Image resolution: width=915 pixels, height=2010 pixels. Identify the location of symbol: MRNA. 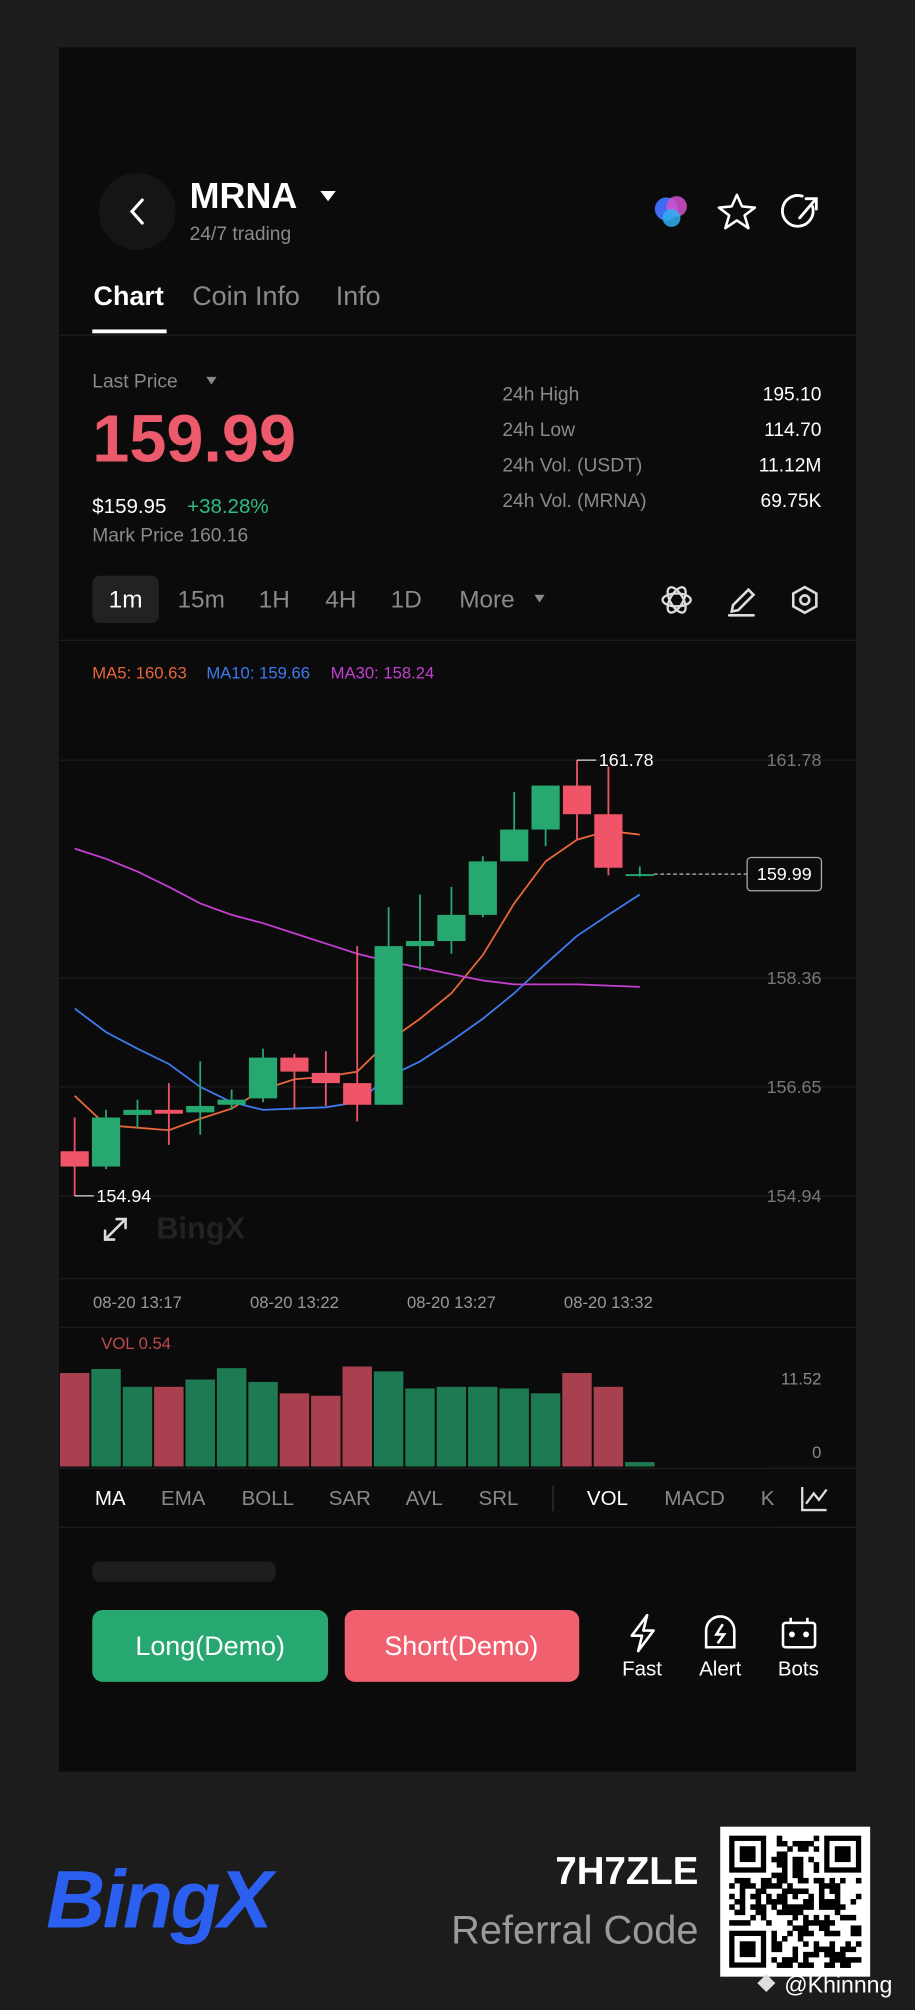
(244, 196).